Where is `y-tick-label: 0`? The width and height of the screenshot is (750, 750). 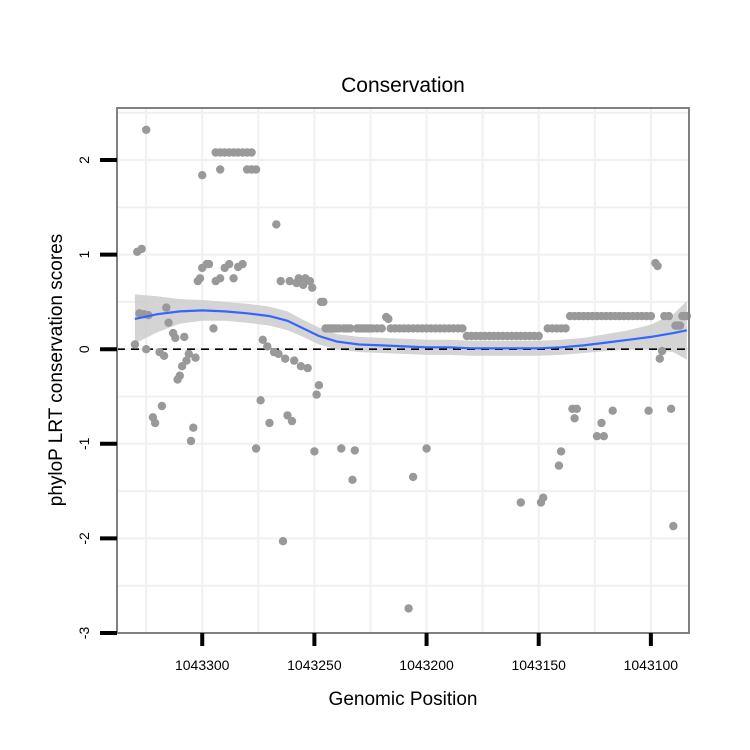
y-tick-label: 0 is located at coordinates (84, 349).